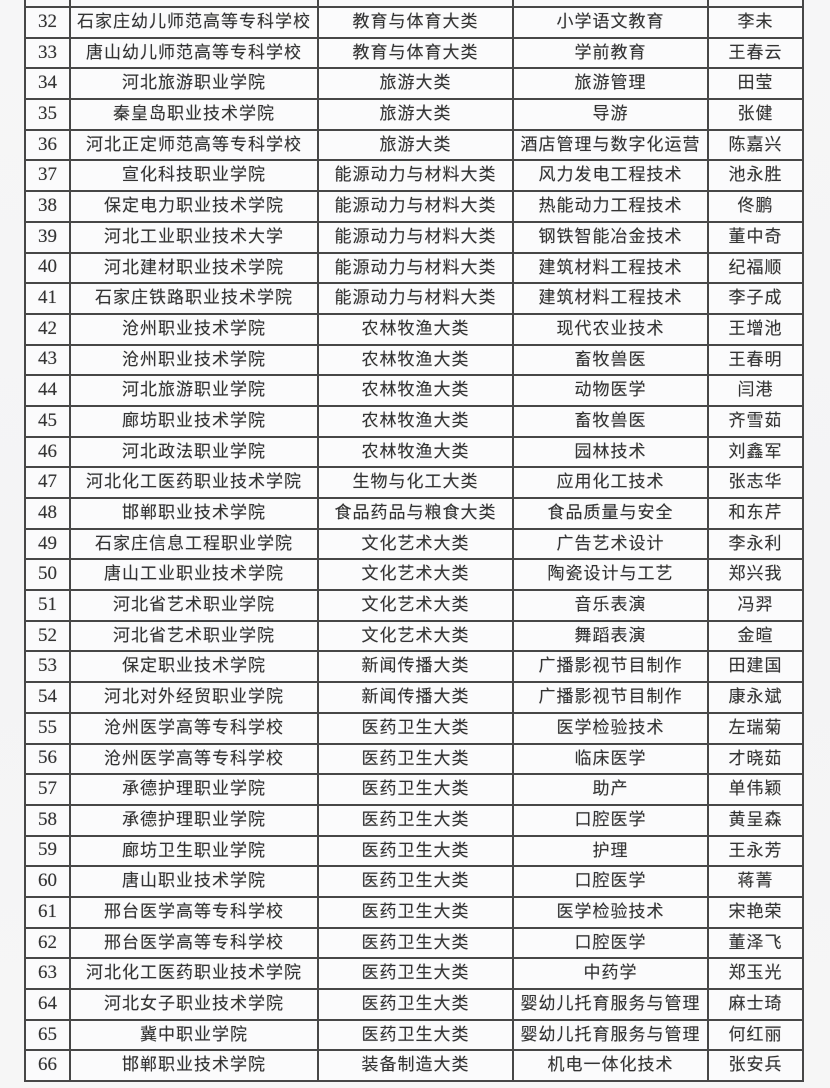 This screenshot has width=830, height=1088. Describe the element at coordinates (755, 452) in the screenshot. I see `teacher-name-cell: 刘鑫军` at that location.